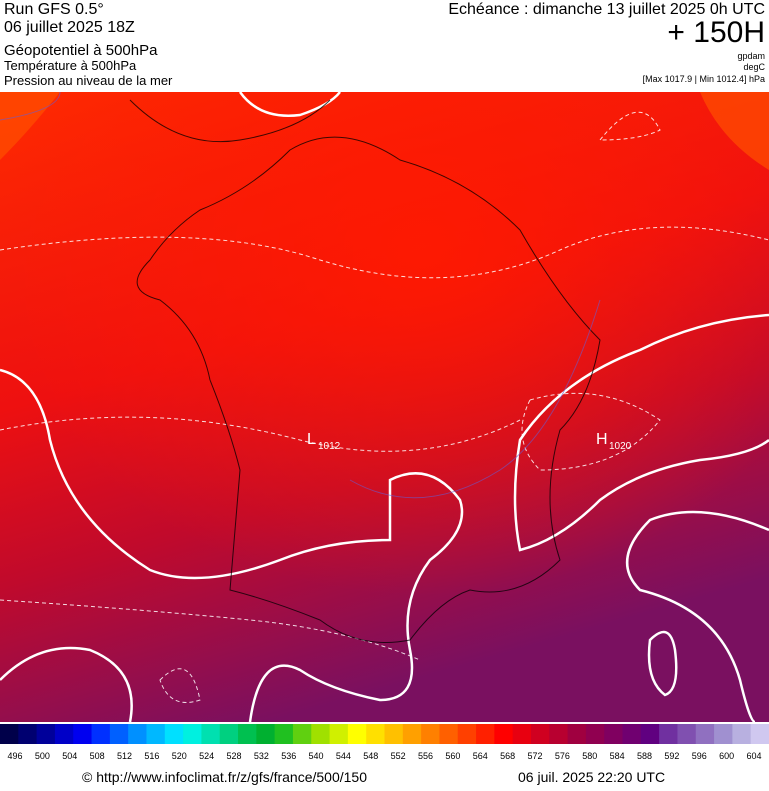  What do you see at coordinates (507, 756) in the screenshot?
I see `color-bar-label: 568` at bounding box center [507, 756].